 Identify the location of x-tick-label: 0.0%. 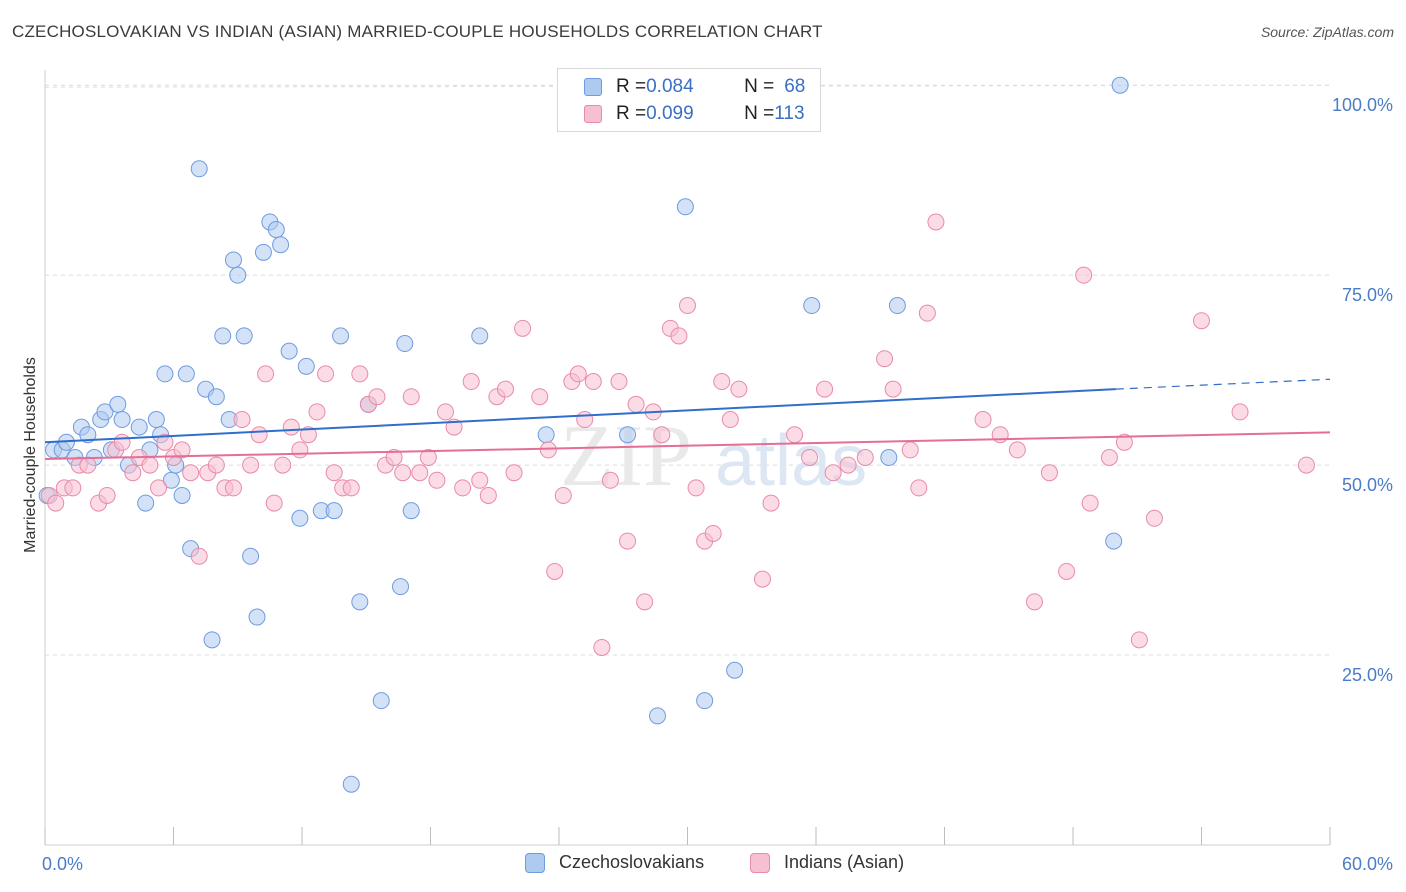
(62, 864).